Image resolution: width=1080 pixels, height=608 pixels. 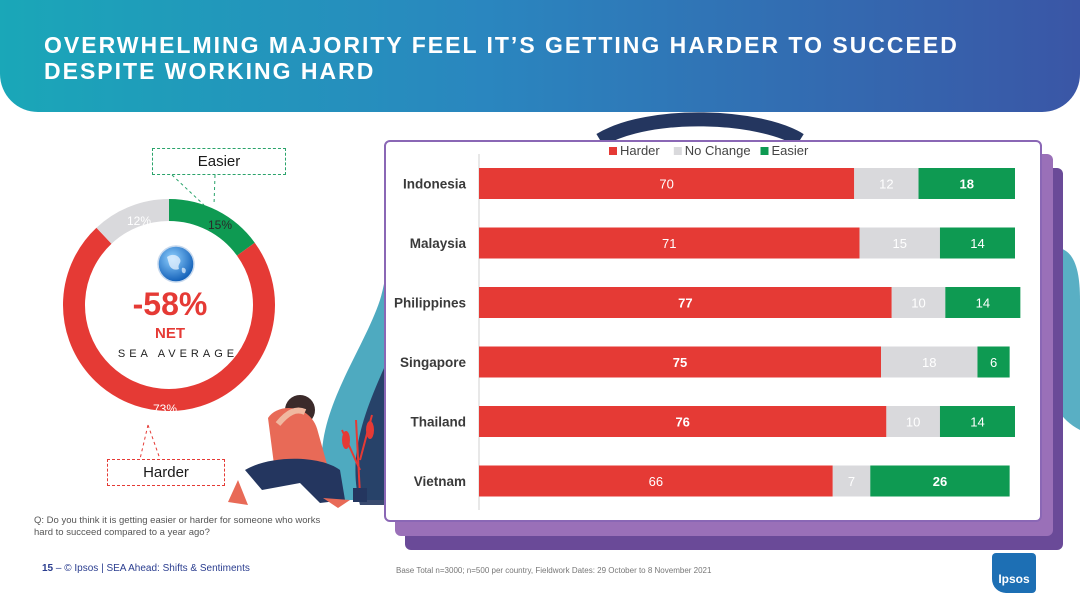 I want to click on bar-value-label-no-change-malaysia: 15, so click(x=900, y=243).